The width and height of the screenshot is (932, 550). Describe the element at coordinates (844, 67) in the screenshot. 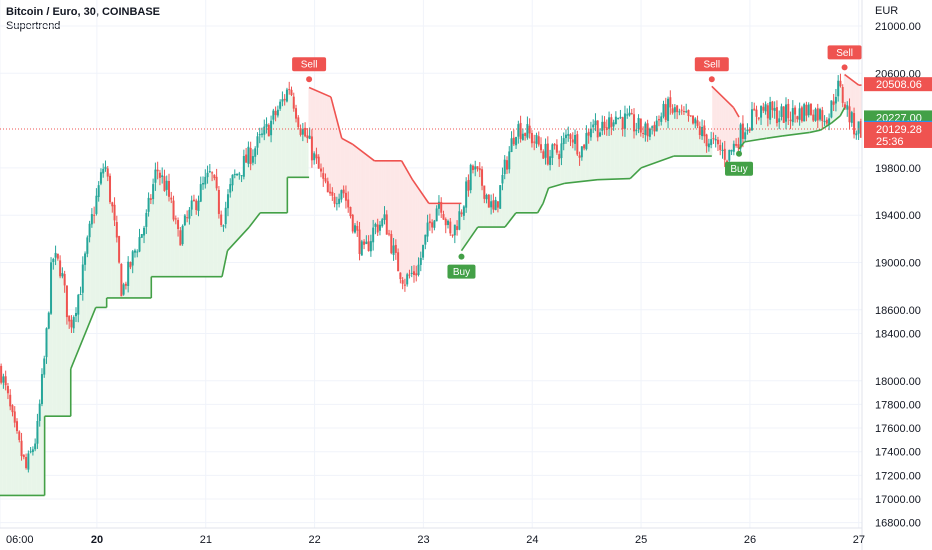

I see `sell-signal-dot` at that location.